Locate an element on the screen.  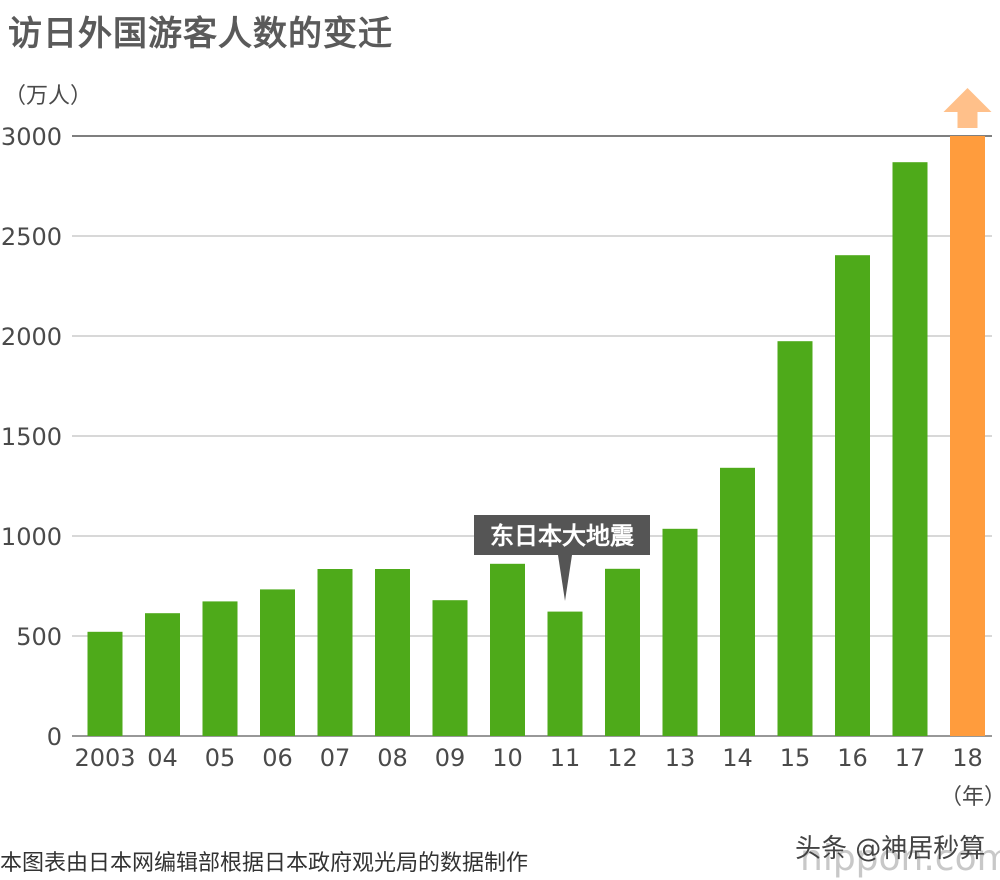
annotation-text: 东日本大地震 is located at coordinates (562, 536).